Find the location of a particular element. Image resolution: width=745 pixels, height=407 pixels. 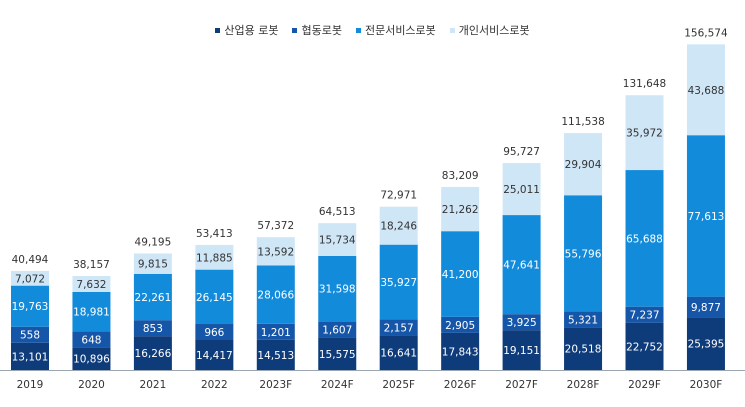

data-label: 28,066 is located at coordinates (275, 296).